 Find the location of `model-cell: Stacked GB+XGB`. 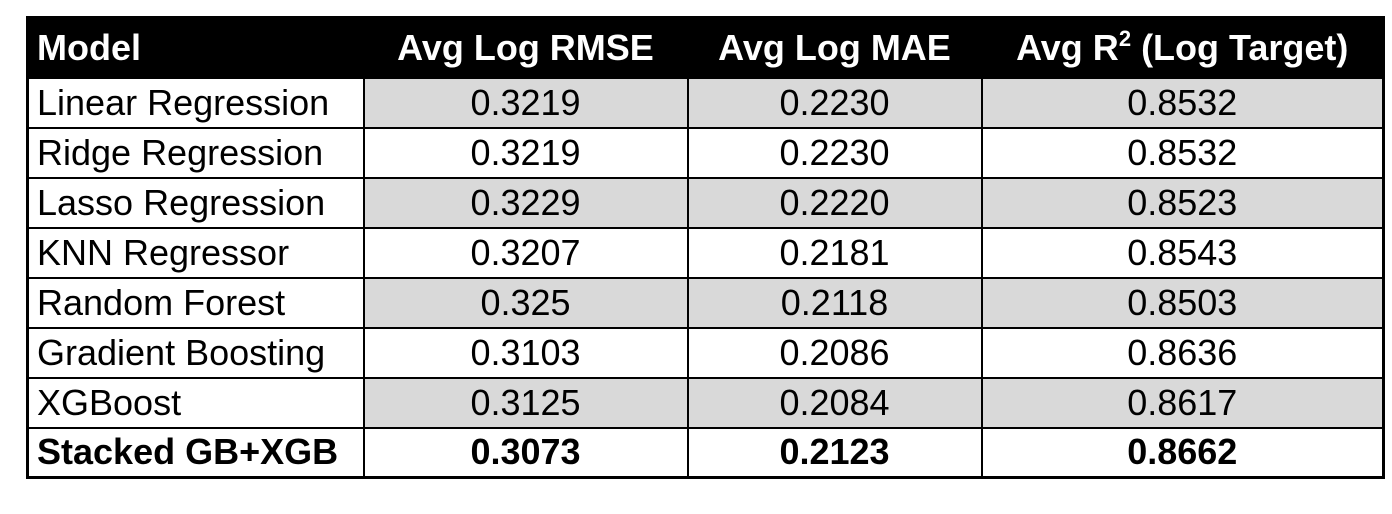

model-cell: Stacked GB+XGB is located at coordinates (195, 452).